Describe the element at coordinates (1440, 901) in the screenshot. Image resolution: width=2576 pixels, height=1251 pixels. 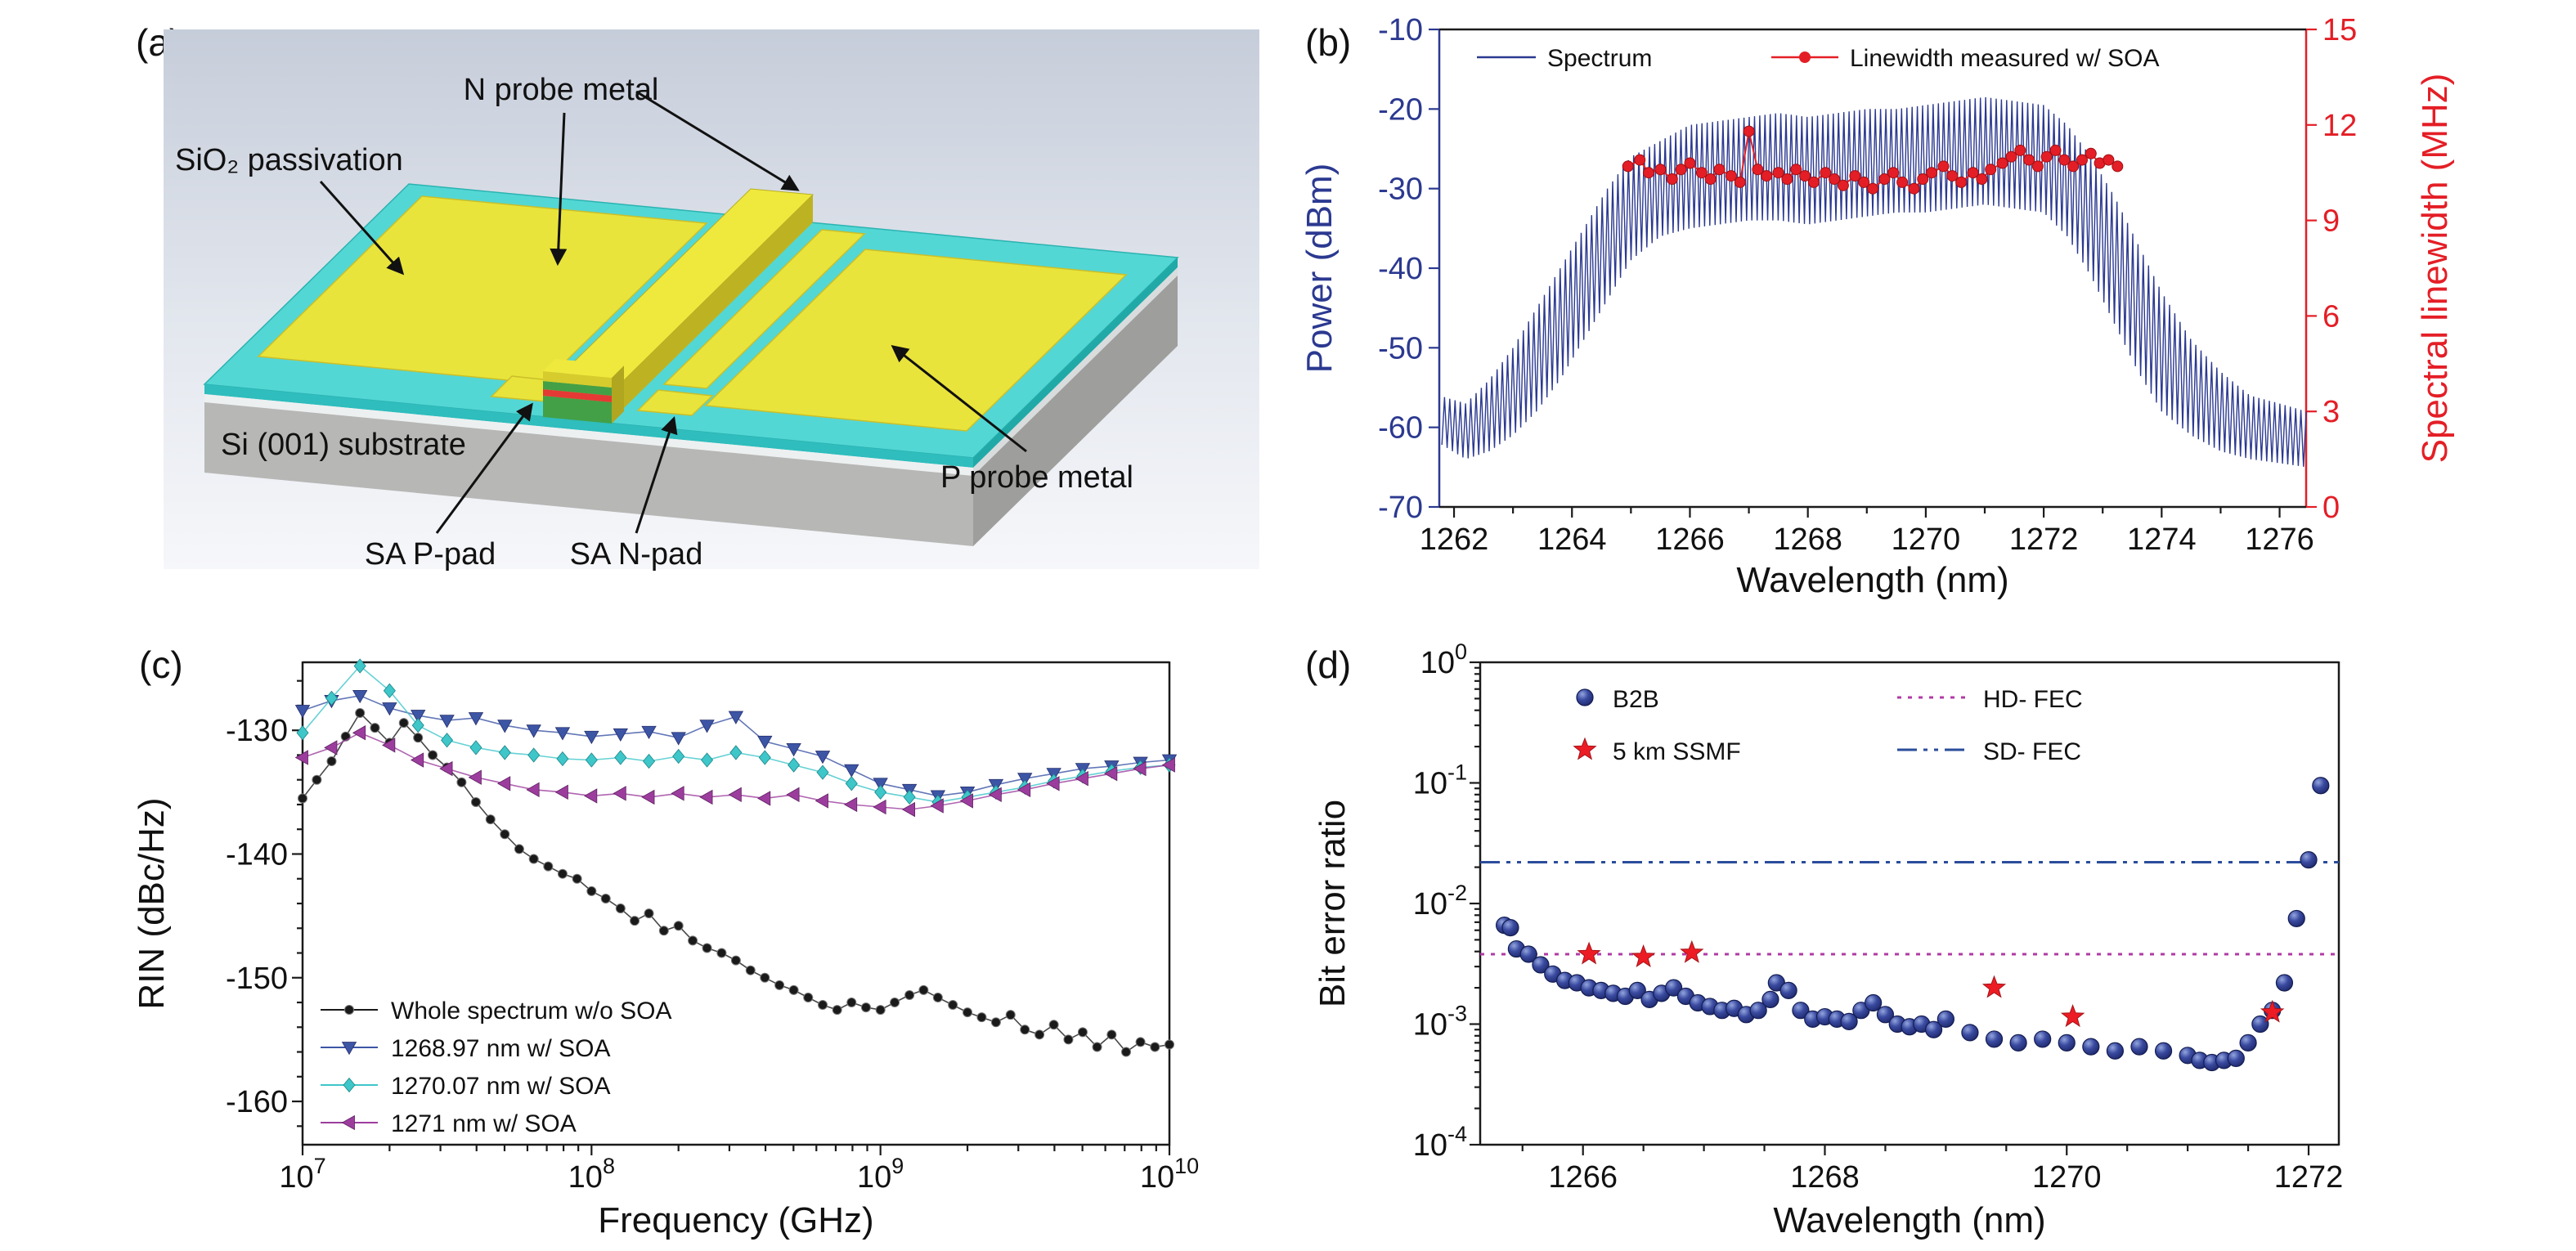
I see `tick-label: 10⁻²` at that location.